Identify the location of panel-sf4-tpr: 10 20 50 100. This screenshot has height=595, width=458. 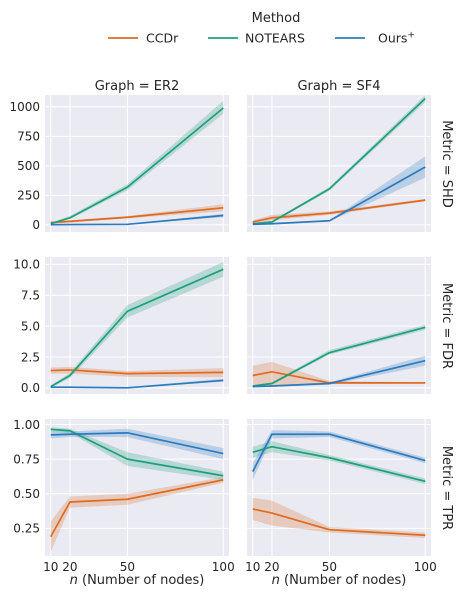
(341, 496).